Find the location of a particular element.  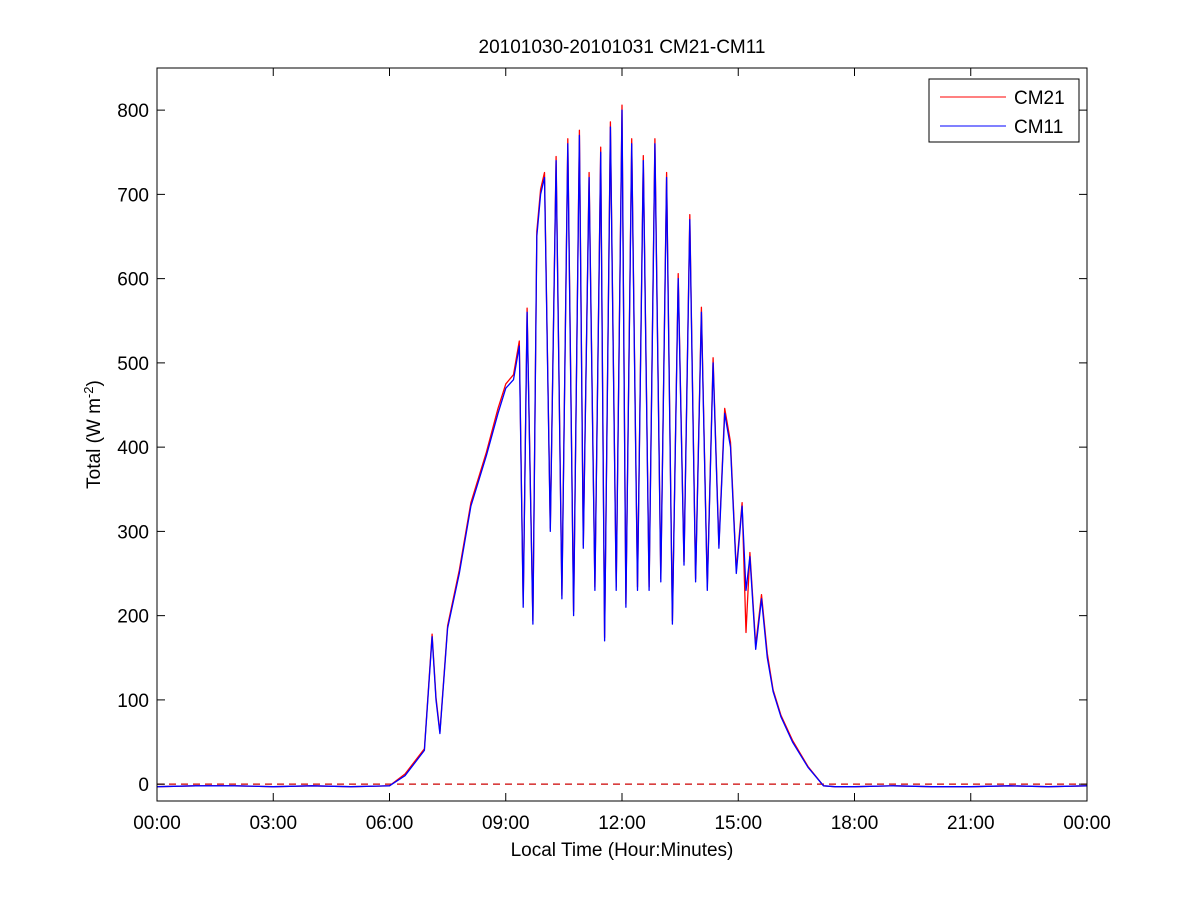

y-tick-label: 100 is located at coordinates (133, 701).